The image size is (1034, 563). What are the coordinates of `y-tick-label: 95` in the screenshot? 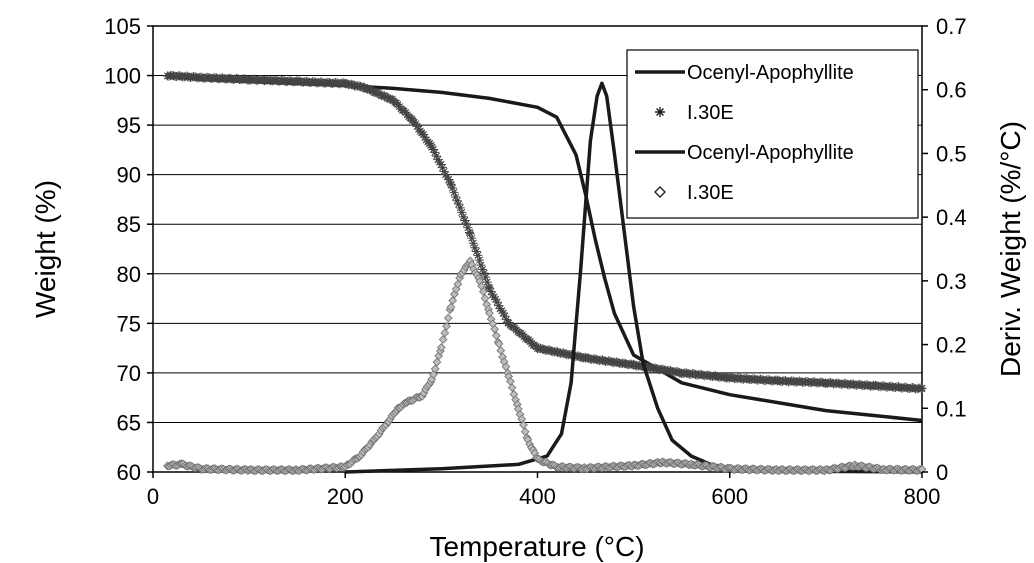 It's located at (129, 125).